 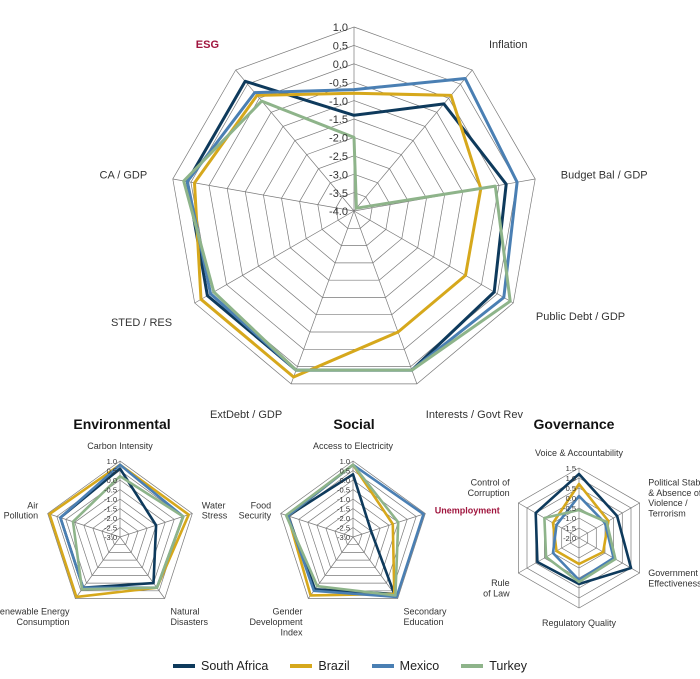 I want to click on radar-main-axis-label-extdebt-gdp: ExtDebt / GDP, so click(x=246, y=415).